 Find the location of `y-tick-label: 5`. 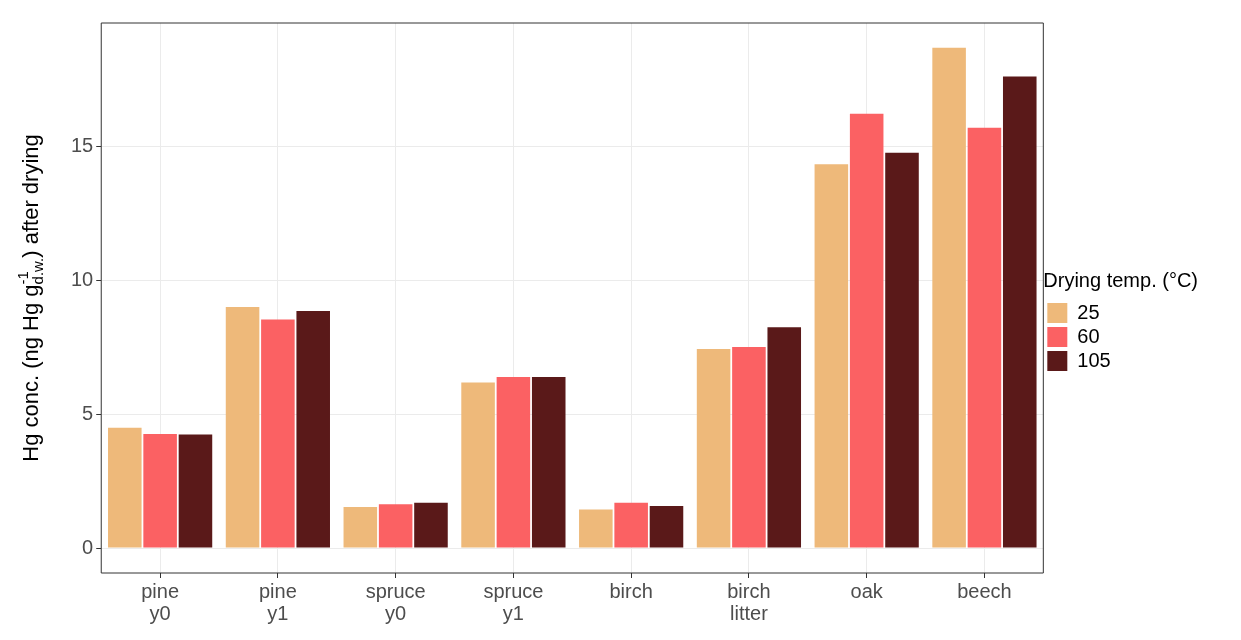

y-tick-label: 5 is located at coordinates (88, 412).